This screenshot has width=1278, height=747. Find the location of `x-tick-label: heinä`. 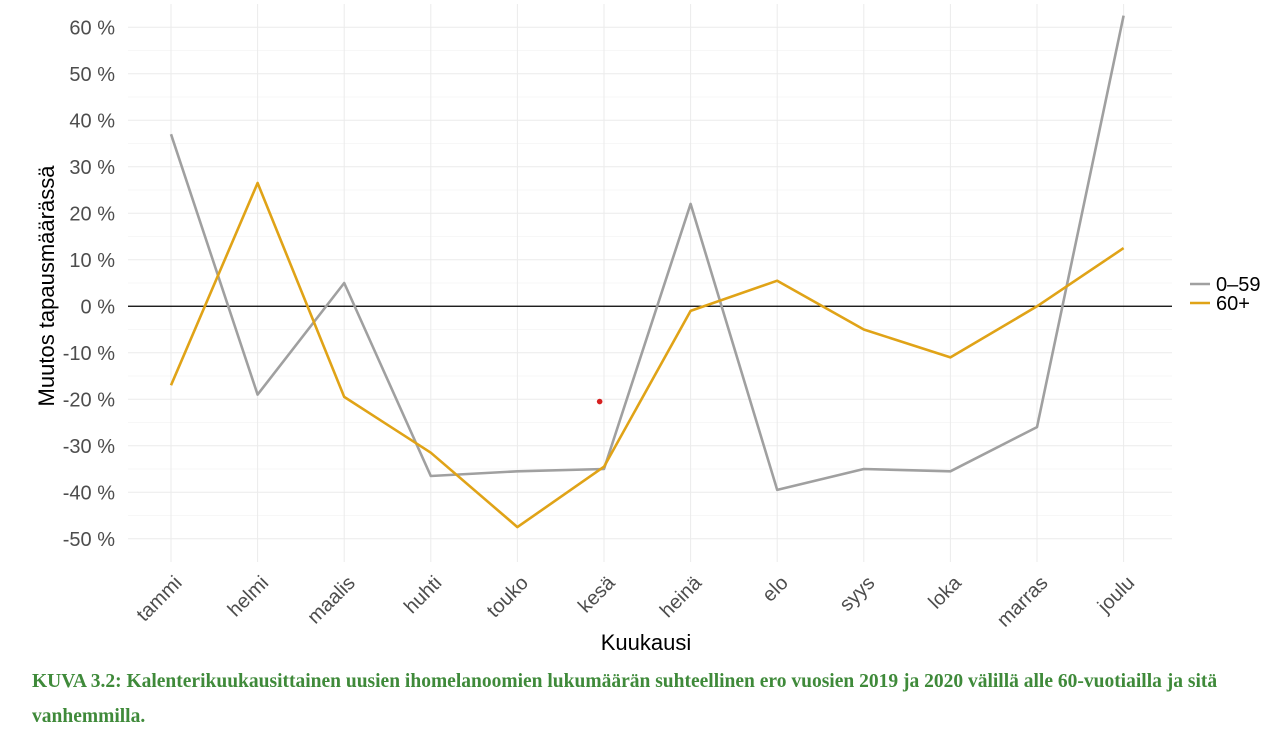

x-tick-label: heinä is located at coordinates (681, 596).